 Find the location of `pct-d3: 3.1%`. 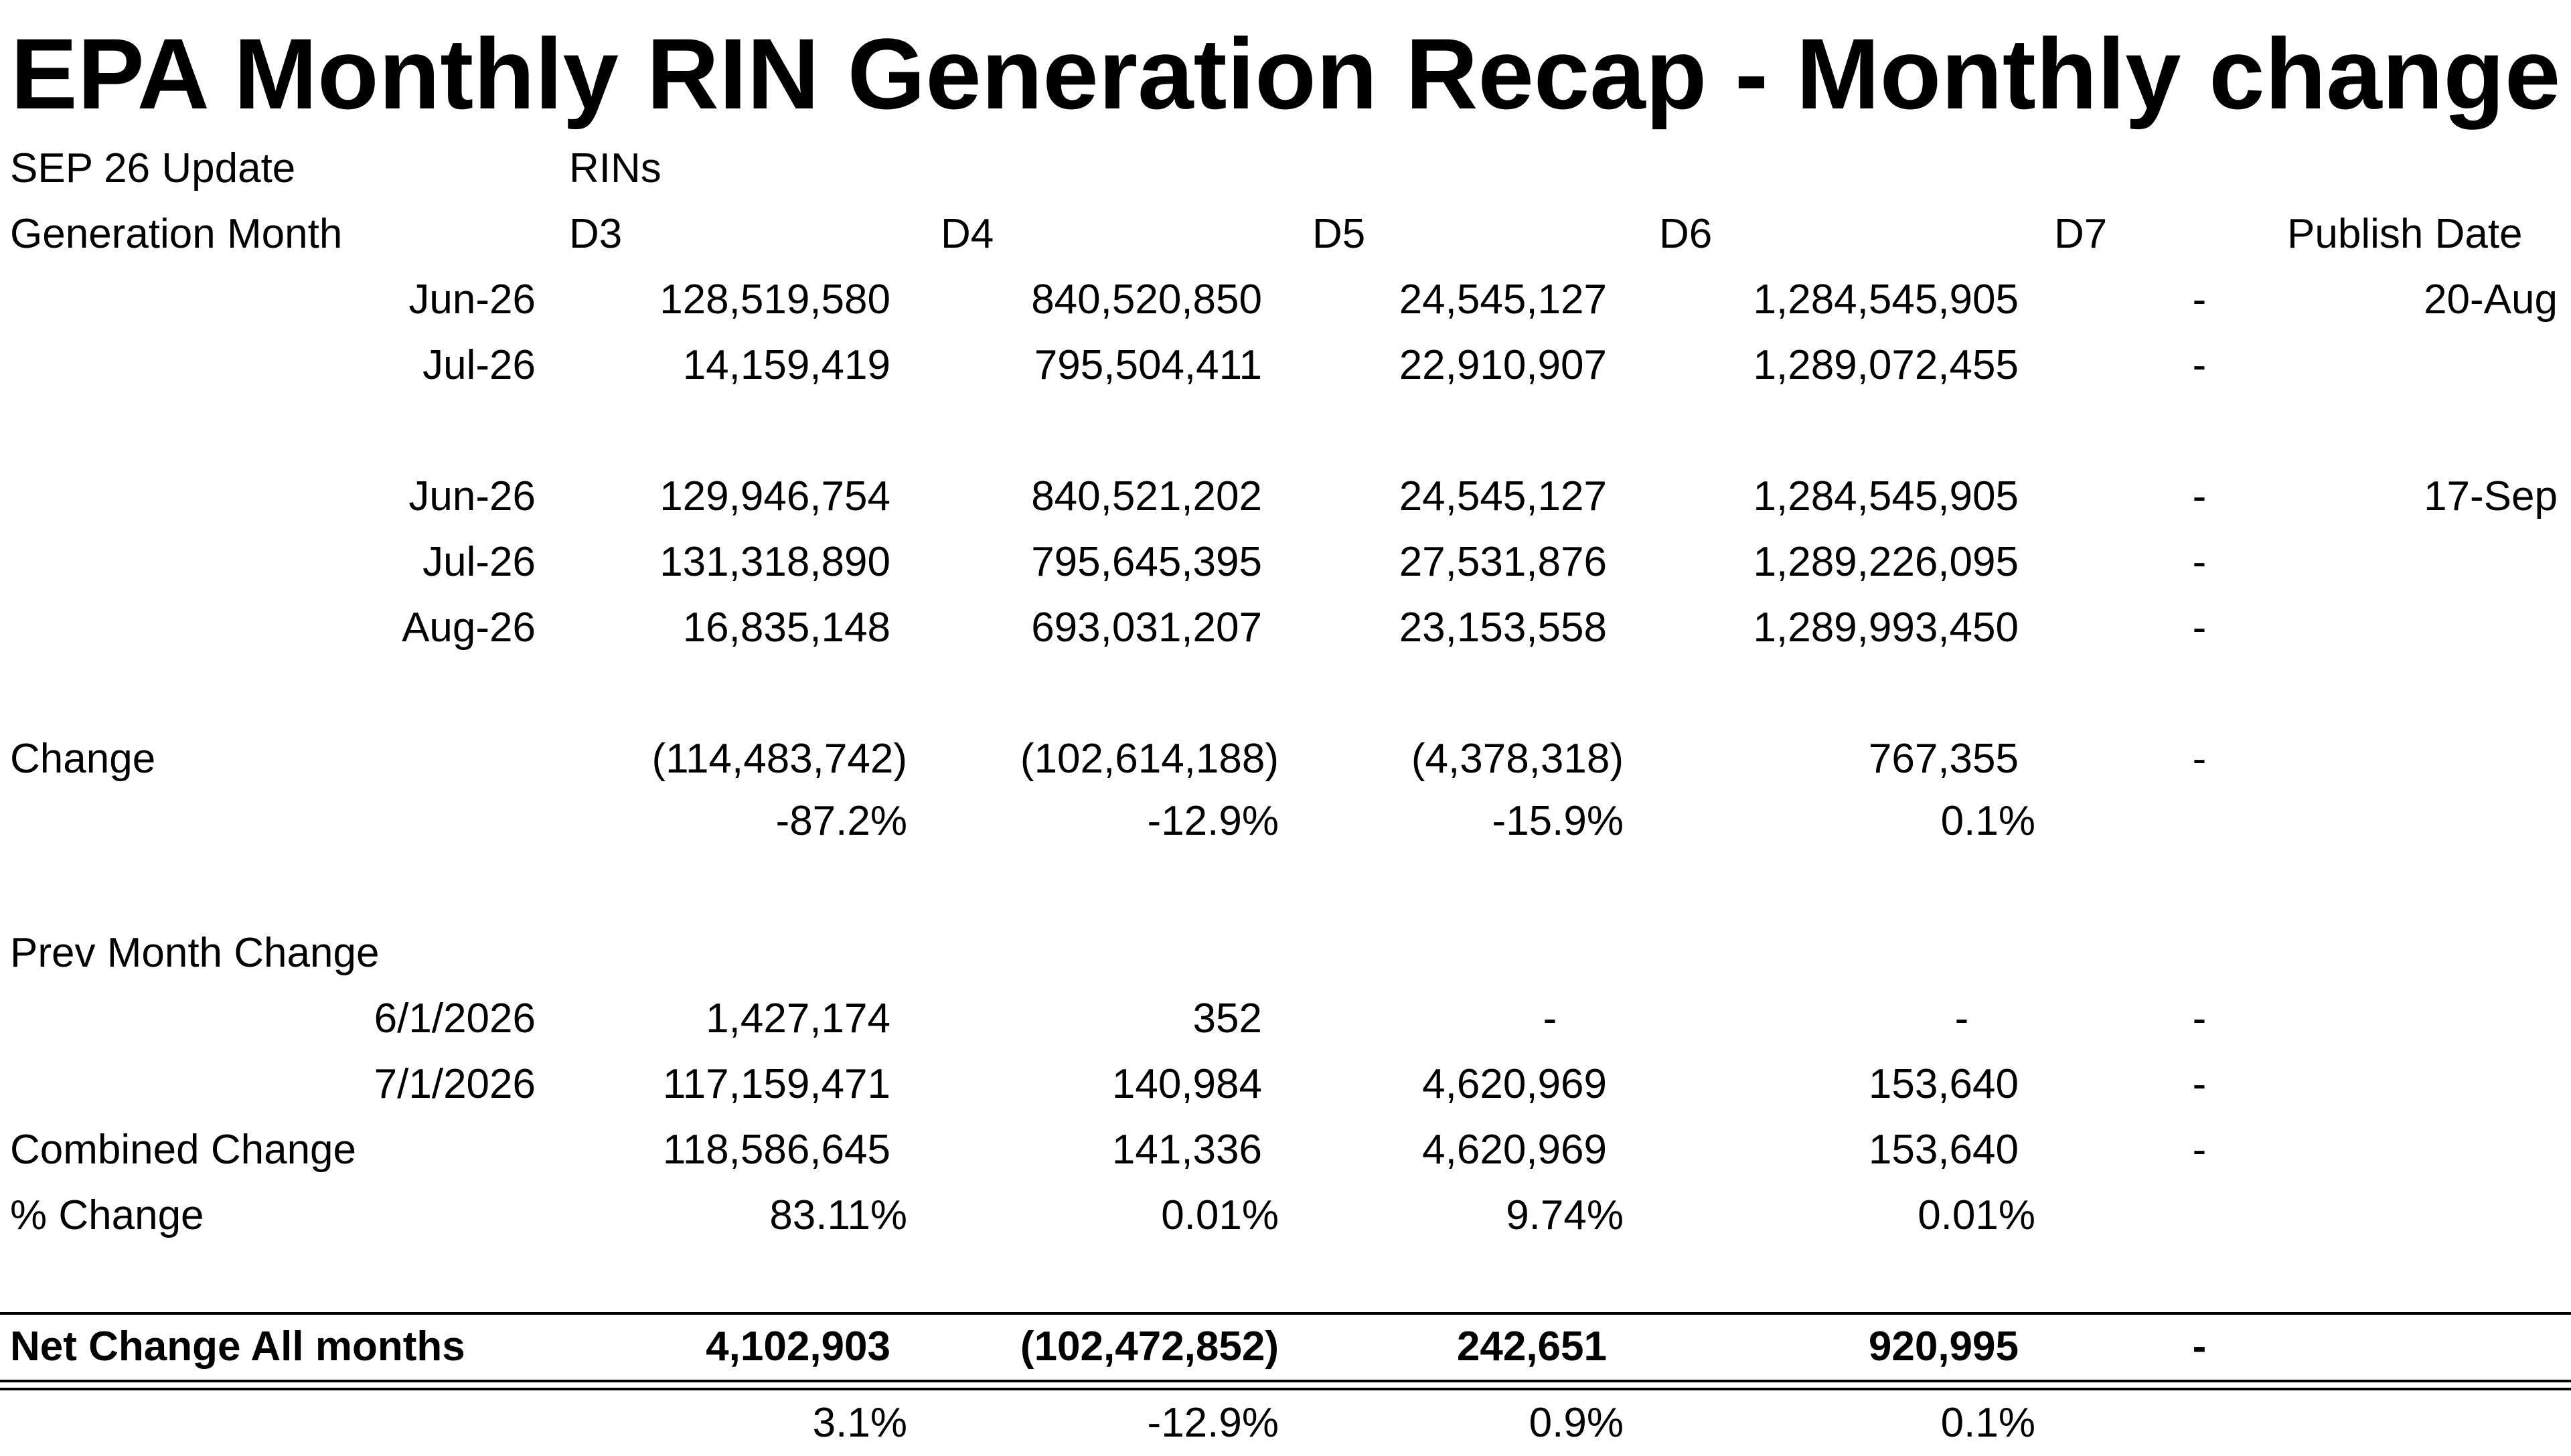

pct-d3: 3.1% is located at coordinates (859, 1423).